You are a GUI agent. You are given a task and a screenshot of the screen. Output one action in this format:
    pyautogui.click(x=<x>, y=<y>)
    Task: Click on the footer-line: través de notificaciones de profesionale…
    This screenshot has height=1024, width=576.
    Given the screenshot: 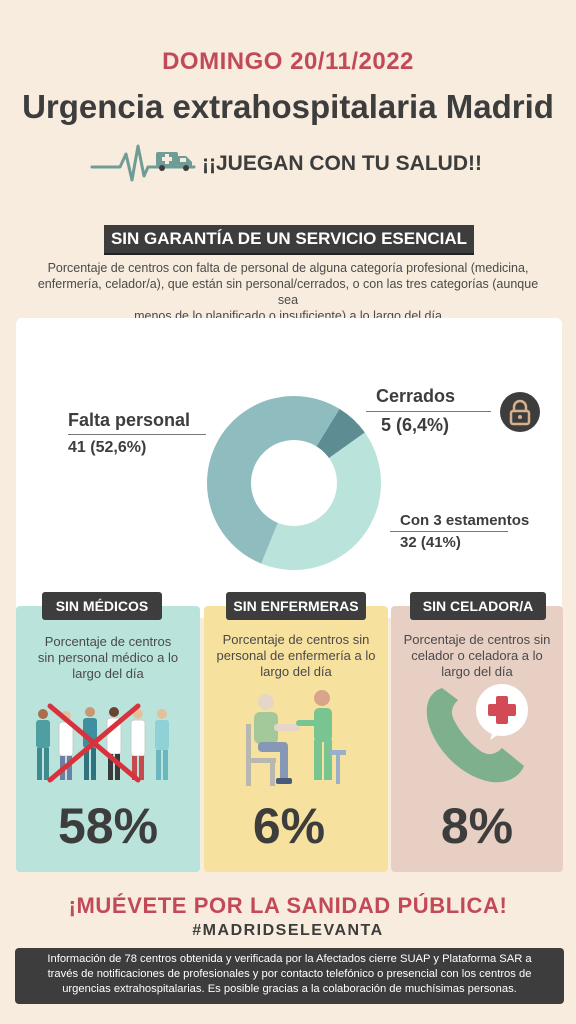 What is the action you would take?
    pyautogui.click(x=289, y=974)
    